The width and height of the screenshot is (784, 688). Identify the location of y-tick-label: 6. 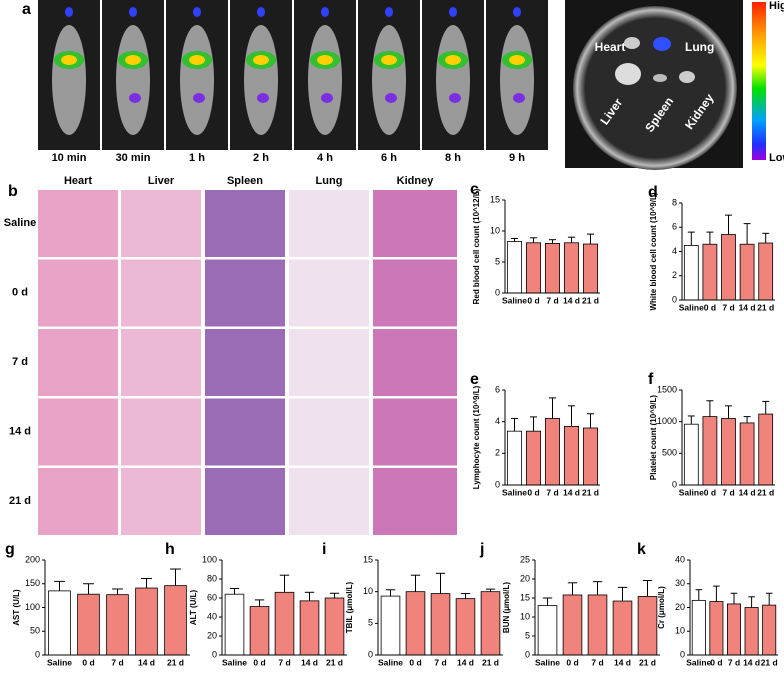
(497, 389).